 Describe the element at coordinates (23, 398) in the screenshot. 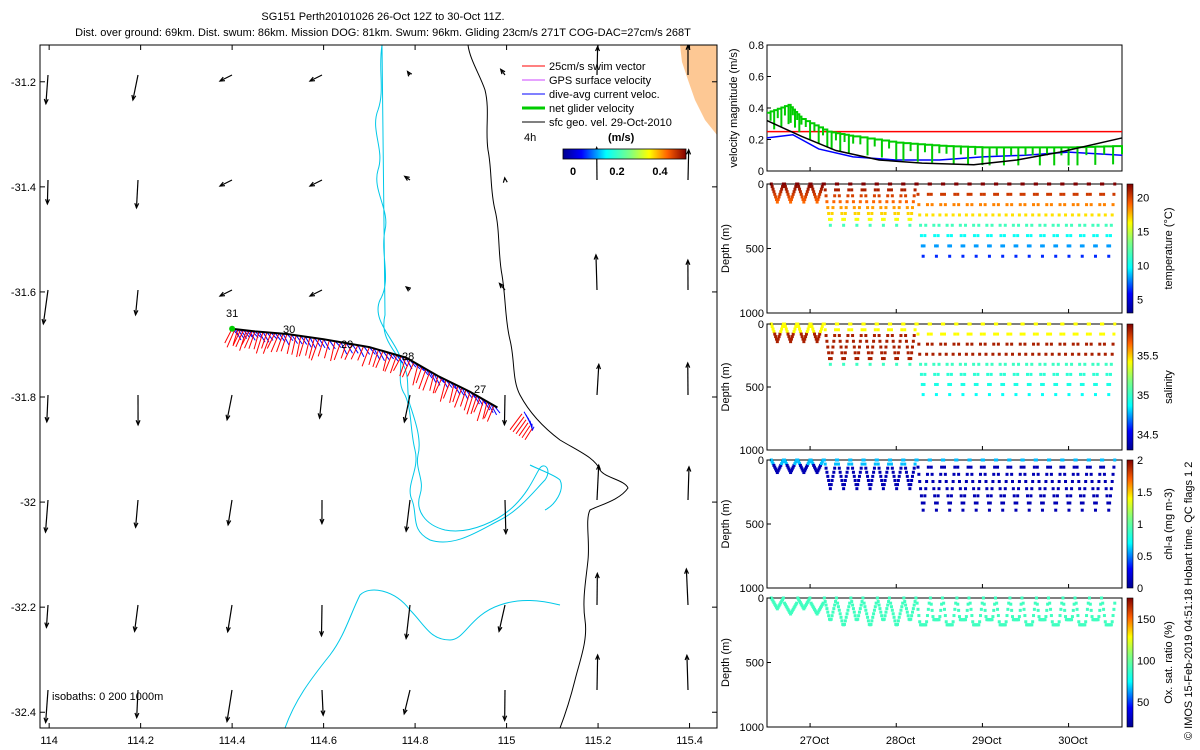

I see `map-ytick-label: -31.8` at that location.